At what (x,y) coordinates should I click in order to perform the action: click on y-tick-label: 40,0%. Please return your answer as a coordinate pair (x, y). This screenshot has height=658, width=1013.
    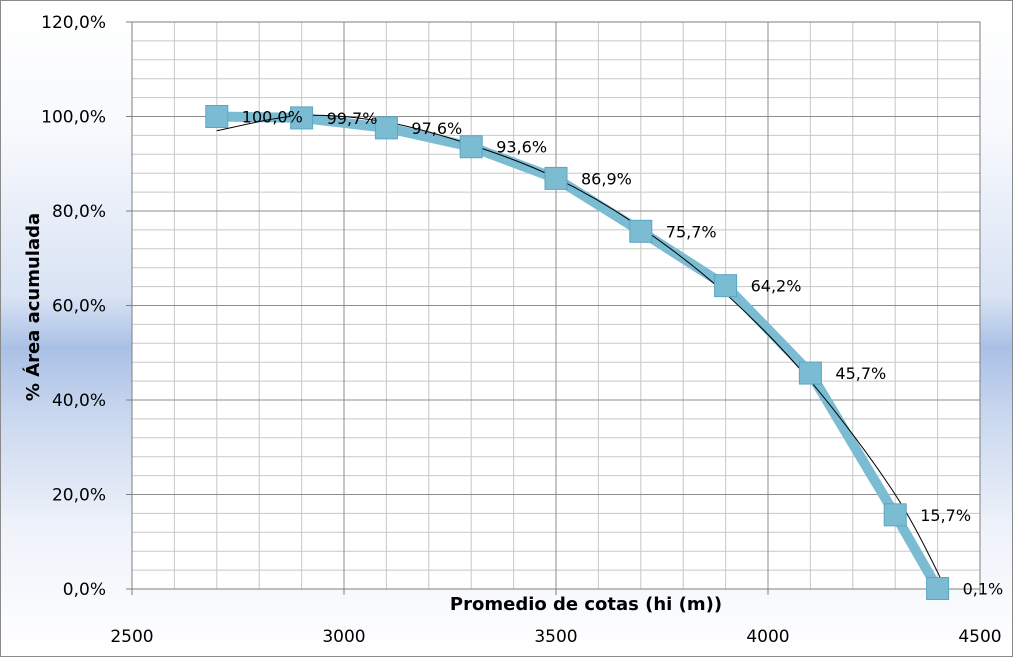
    Looking at the image, I should click on (79, 401).